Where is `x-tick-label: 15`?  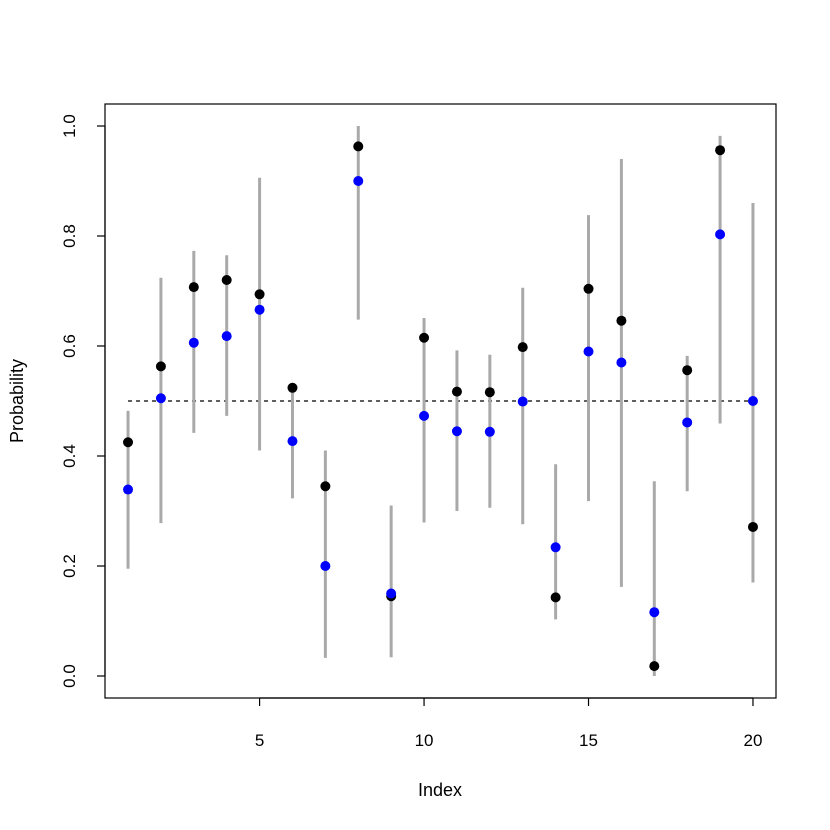 x-tick-label: 15 is located at coordinates (588, 740).